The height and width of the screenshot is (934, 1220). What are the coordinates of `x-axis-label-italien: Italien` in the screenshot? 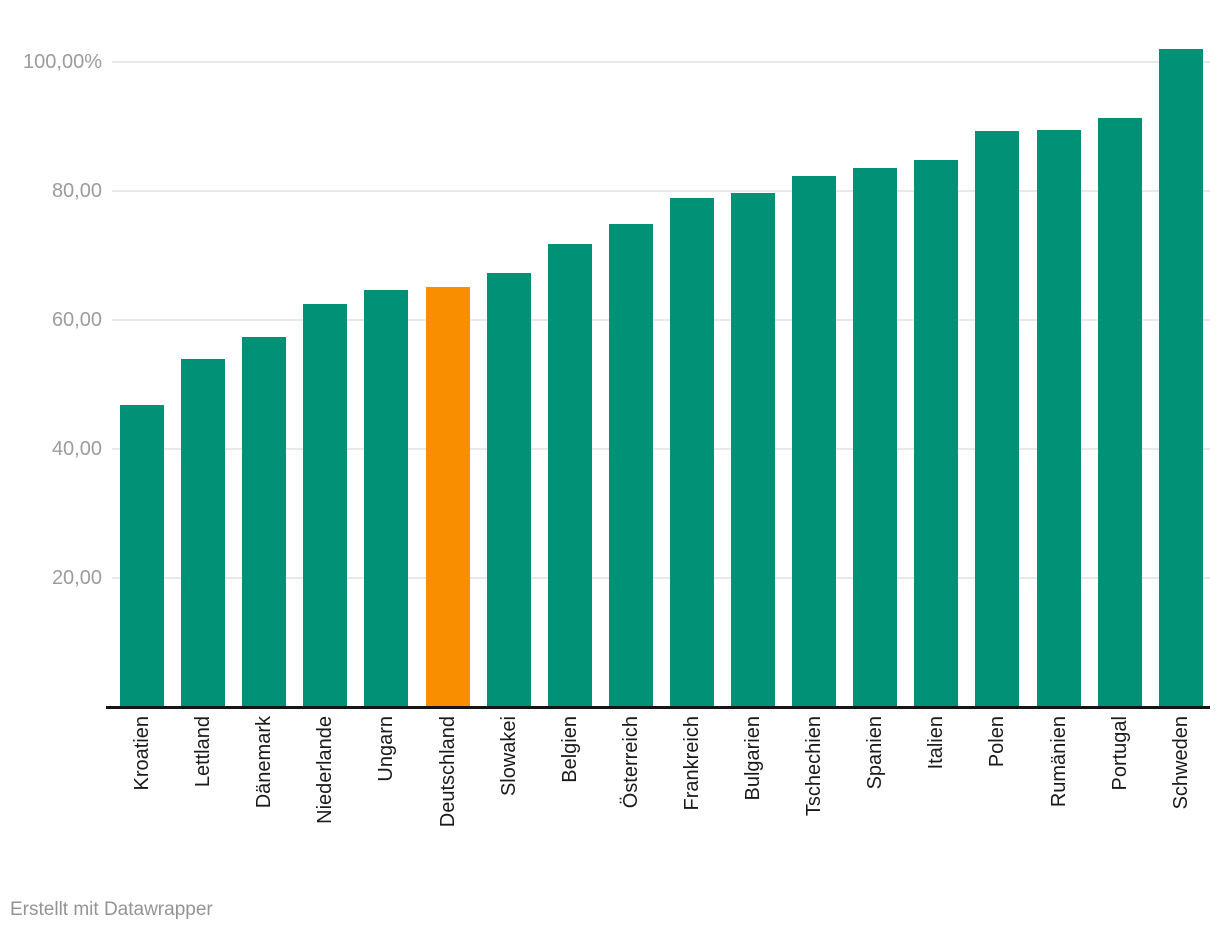 It's located at (936, 743).